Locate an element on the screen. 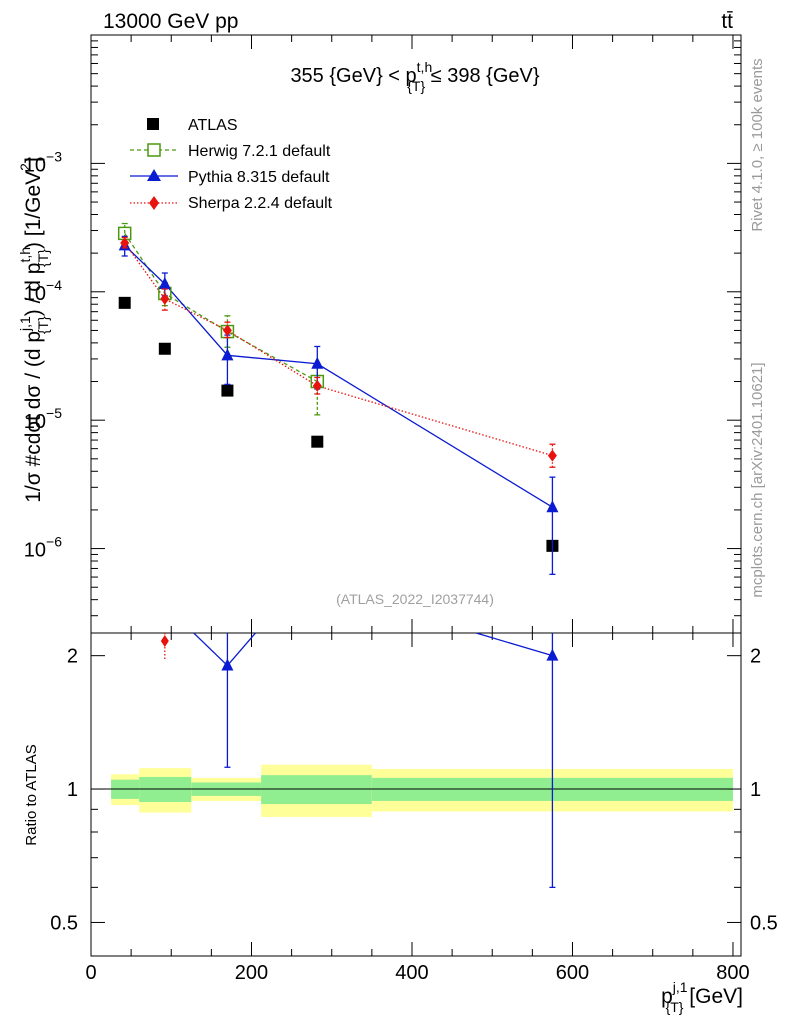 Image resolution: width=786 pixels, height=1024 pixels. ratio-axis-label: Ratio to ATLAS is located at coordinates (31, 794).